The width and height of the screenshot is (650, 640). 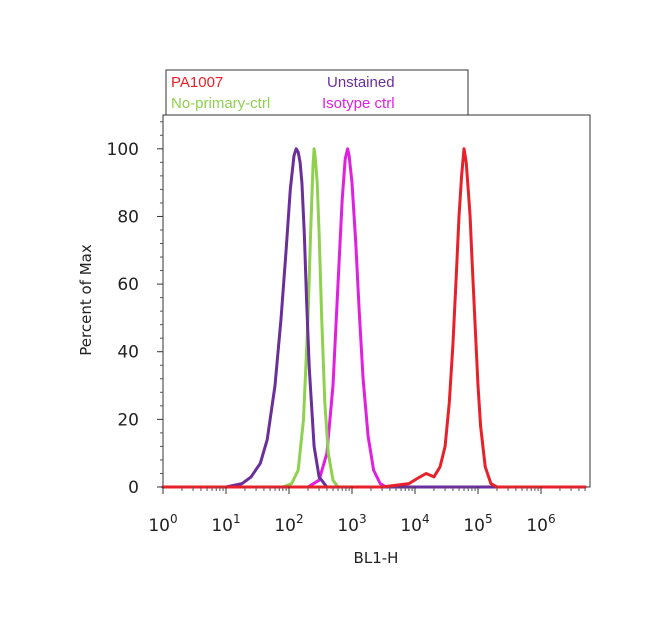 What do you see at coordinates (162, 524) in the screenshot?
I see `x-tick-label: 10⁰` at bounding box center [162, 524].